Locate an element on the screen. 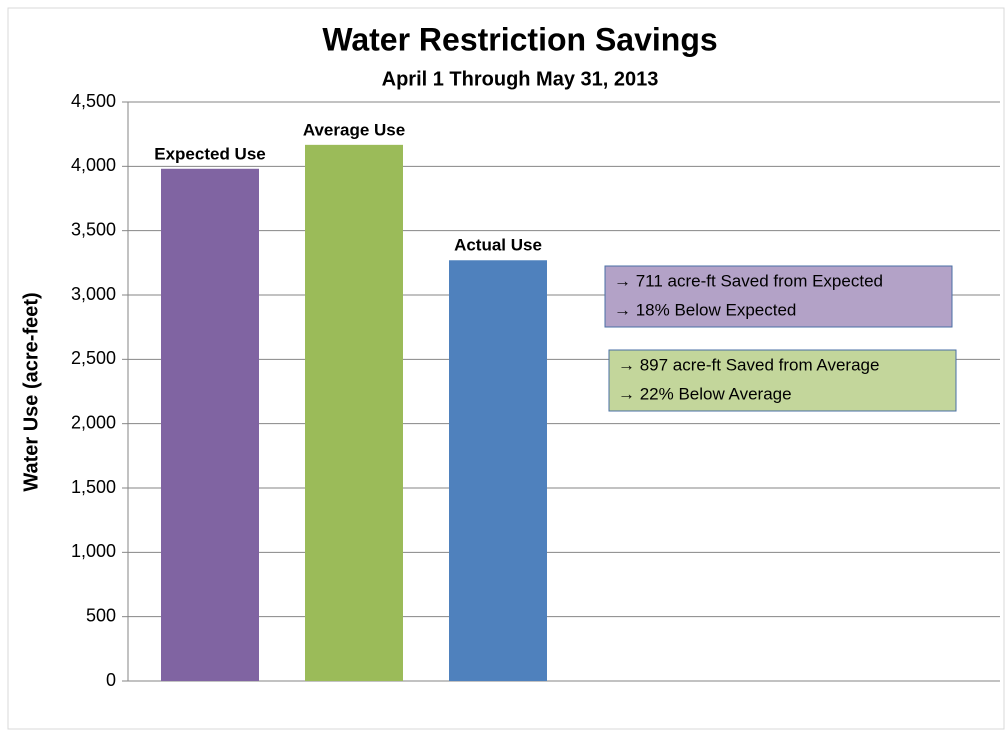  y-tick-label: 1,000 is located at coordinates (93, 551).